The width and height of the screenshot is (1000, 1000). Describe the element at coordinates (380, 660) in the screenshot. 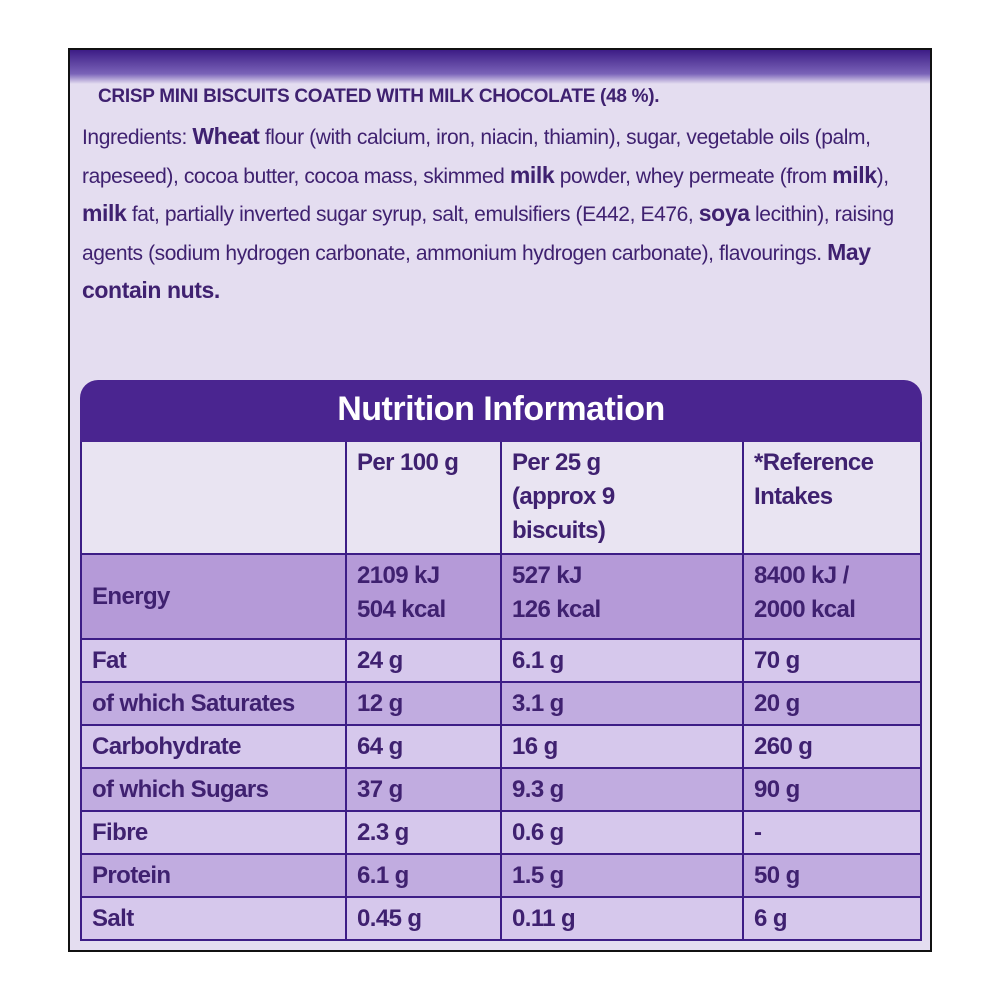

I see `cell-line: 24 g` at that location.